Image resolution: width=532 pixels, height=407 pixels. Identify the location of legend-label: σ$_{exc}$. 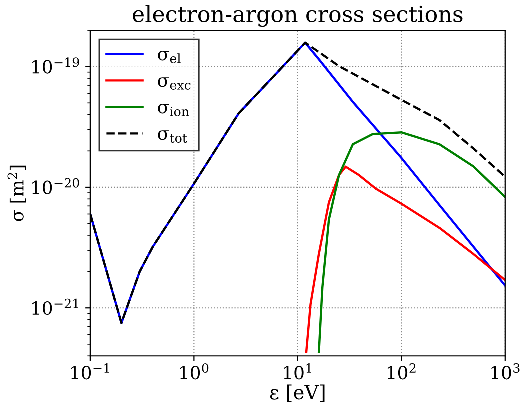
(174, 84).